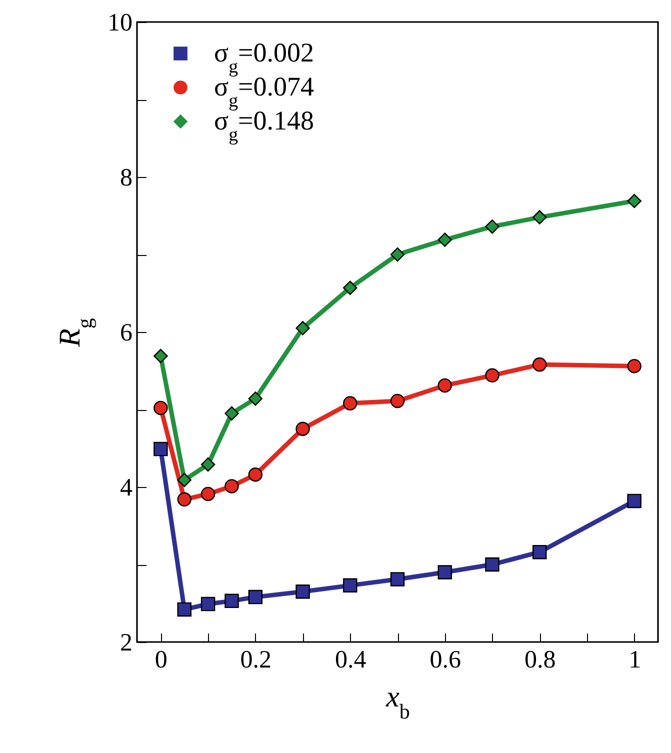  I want to click on x-tick-label: 0.4, so click(351, 660).